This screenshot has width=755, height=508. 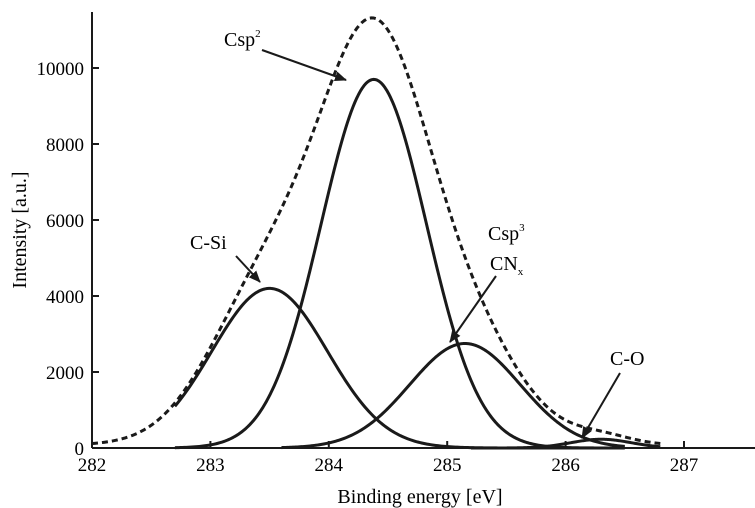 What do you see at coordinates (565, 465) in the screenshot?
I see `x-tick-label: 286` at bounding box center [565, 465].